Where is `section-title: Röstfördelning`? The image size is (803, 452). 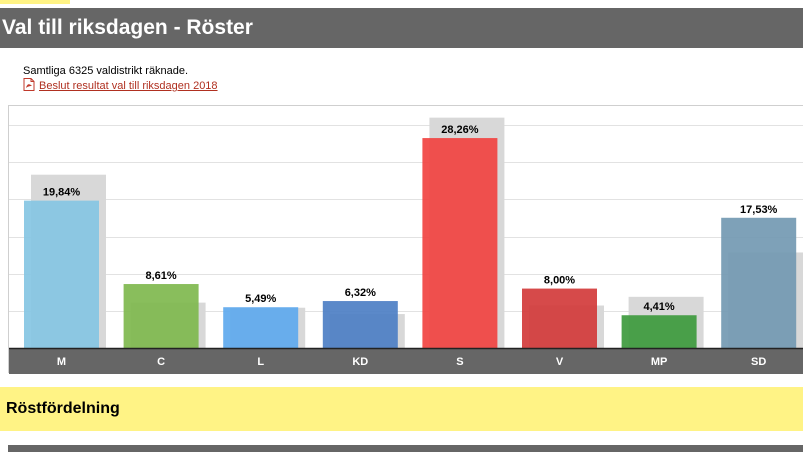 section-title: Röstfördelning is located at coordinates (63, 408).